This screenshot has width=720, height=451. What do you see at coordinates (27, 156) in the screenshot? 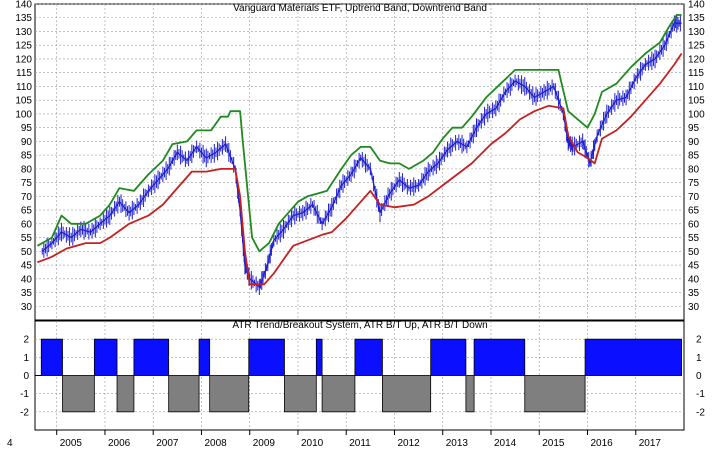
I see `price-y-tick-left: 85` at bounding box center [27, 156].